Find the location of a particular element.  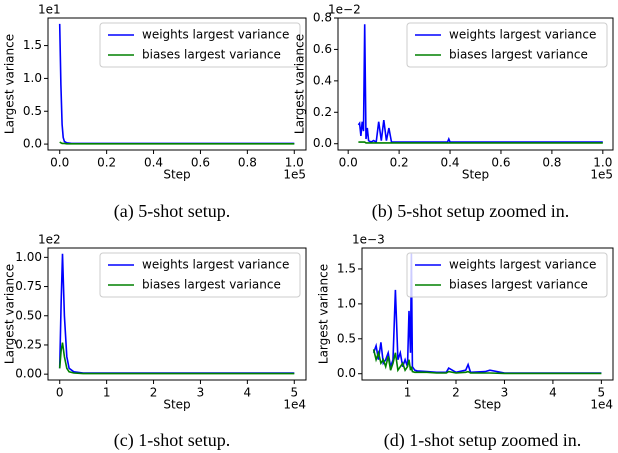

y-tick-label: 0.8 is located at coordinates (322, 18).